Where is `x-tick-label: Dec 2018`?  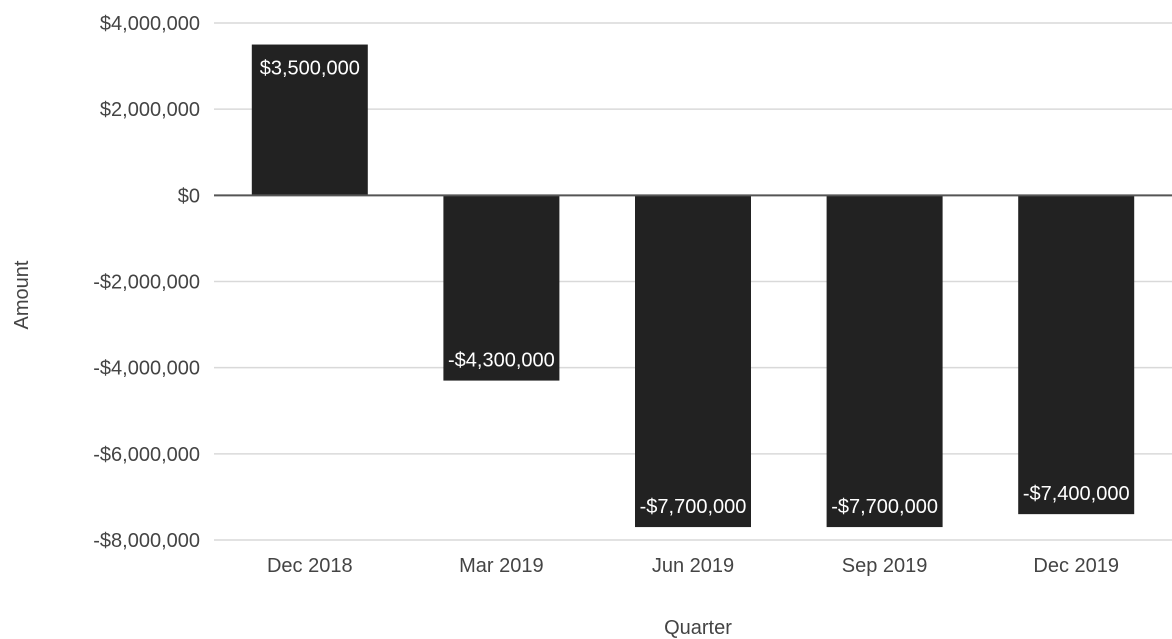
x-tick-label: Dec 2018 is located at coordinates (310, 566).